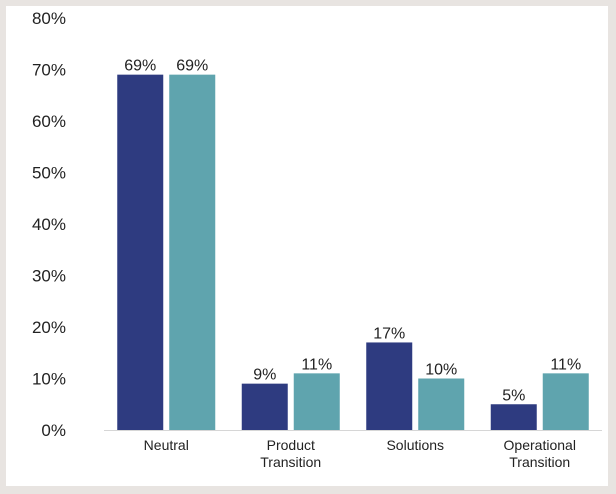  I want to click on y-tick-label: 60%, so click(49, 121).